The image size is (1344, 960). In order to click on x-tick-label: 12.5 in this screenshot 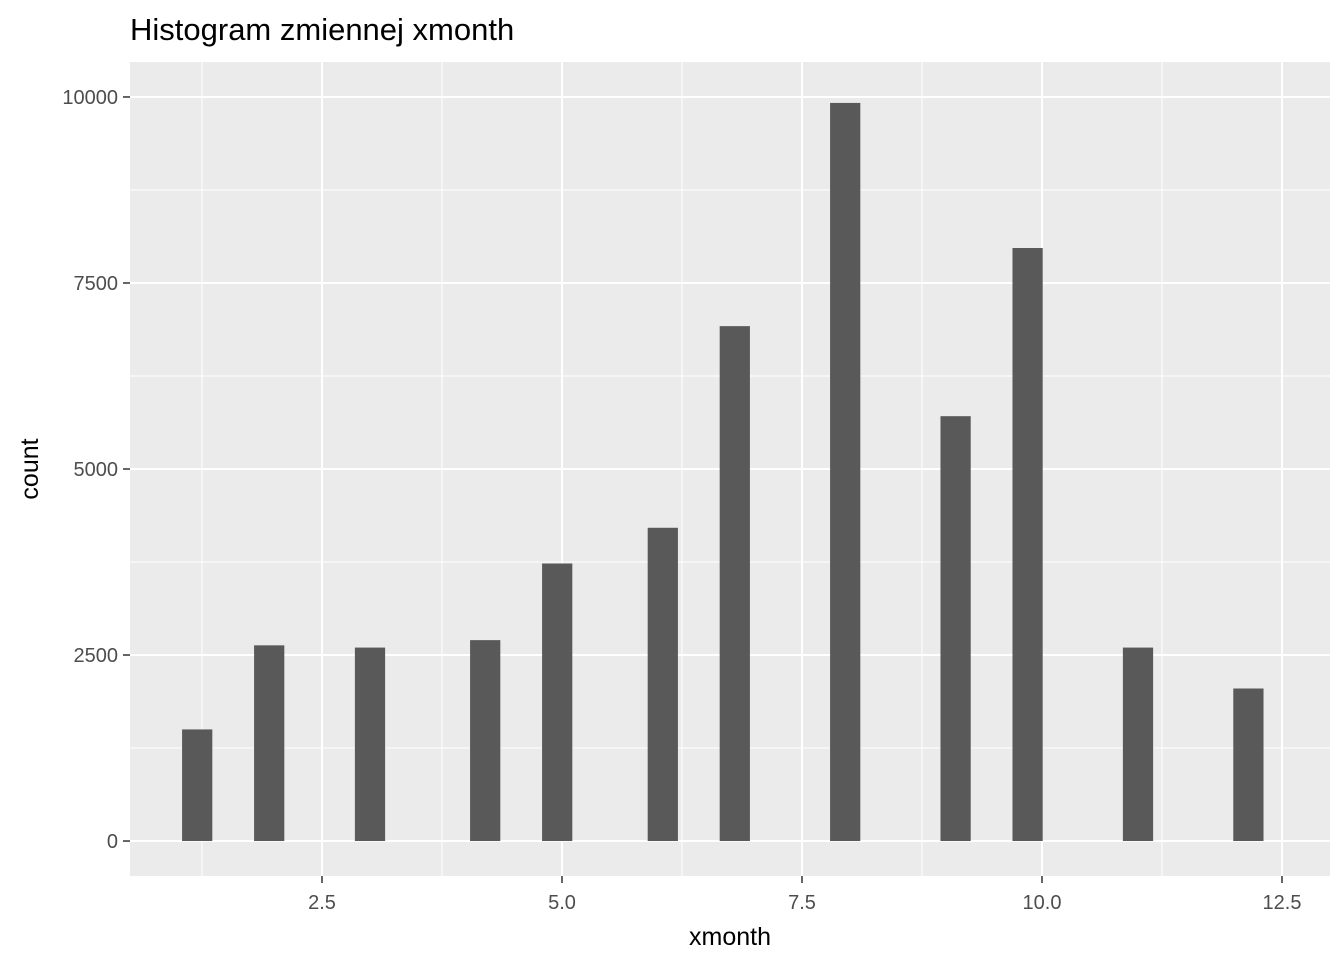, I will do `click(1282, 903)`.